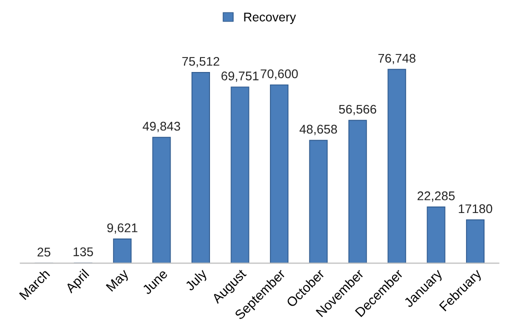 The width and height of the screenshot is (509, 329). Describe the element at coordinates (357, 110) in the screenshot. I see `data-label: 56,566` at that location.